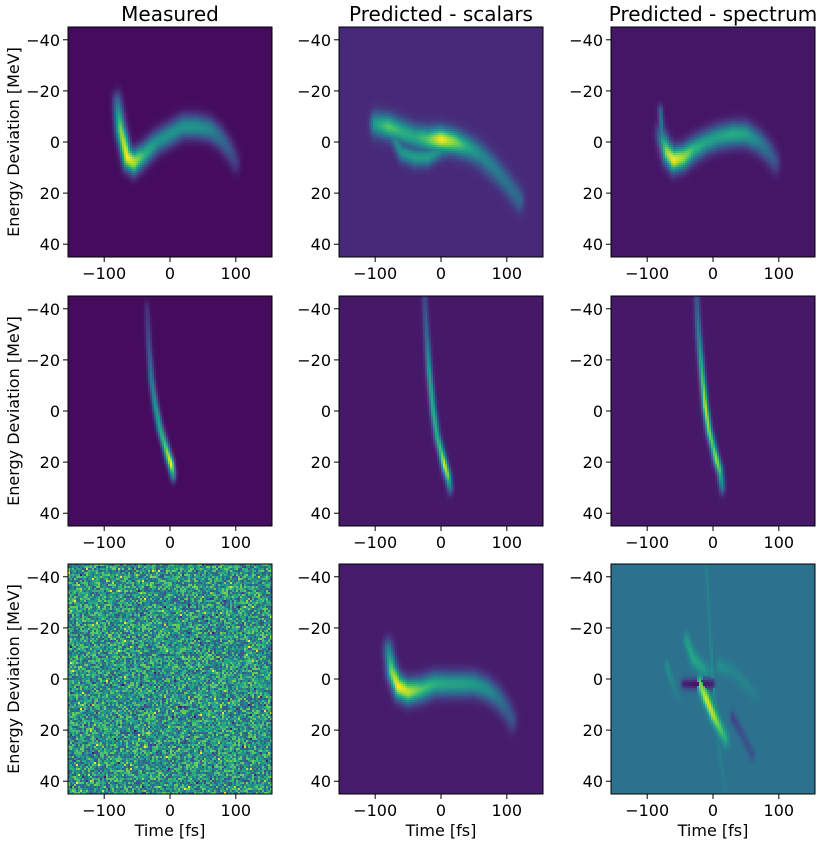  I want to click on heatmap-r1-c2, so click(713, 411).